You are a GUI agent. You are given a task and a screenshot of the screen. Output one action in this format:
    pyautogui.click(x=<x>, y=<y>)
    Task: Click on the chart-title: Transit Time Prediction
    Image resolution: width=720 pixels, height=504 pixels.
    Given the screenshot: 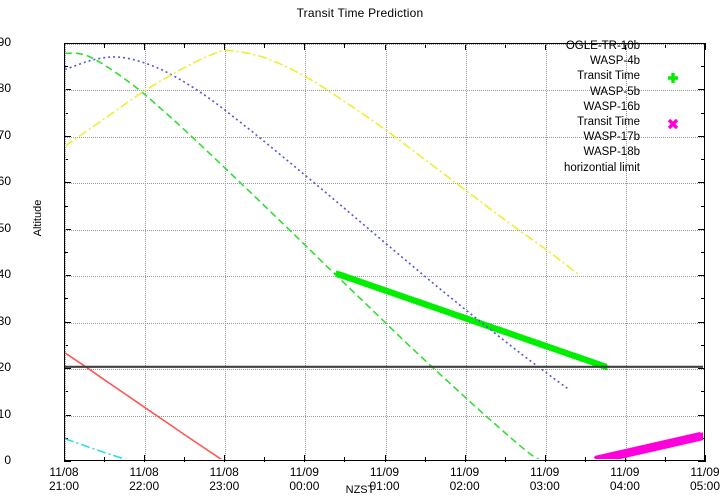 What is the action you would take?
    pyautogui.click(x=360, y=13)
    